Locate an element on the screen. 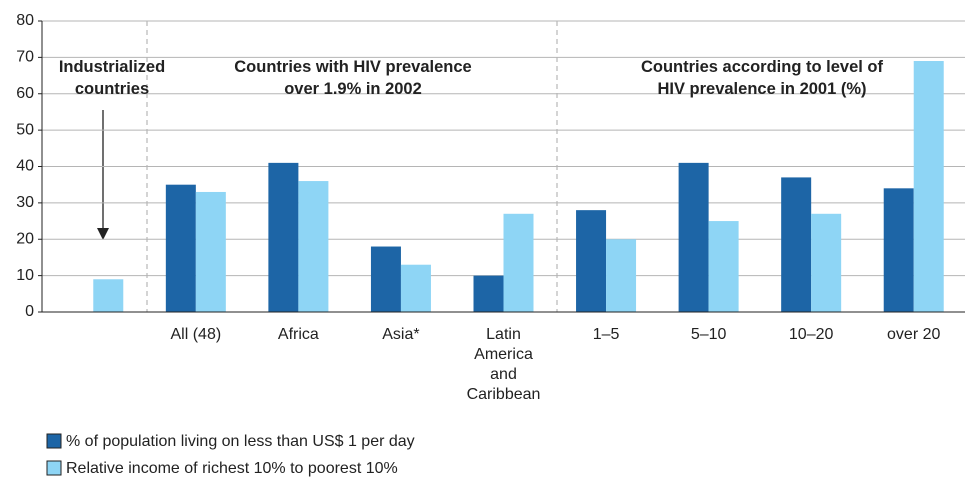 The width and height of the screenshot is (965, 487). x-tick-label: Latin America and Caribbean is located at coordinates (504, 364).